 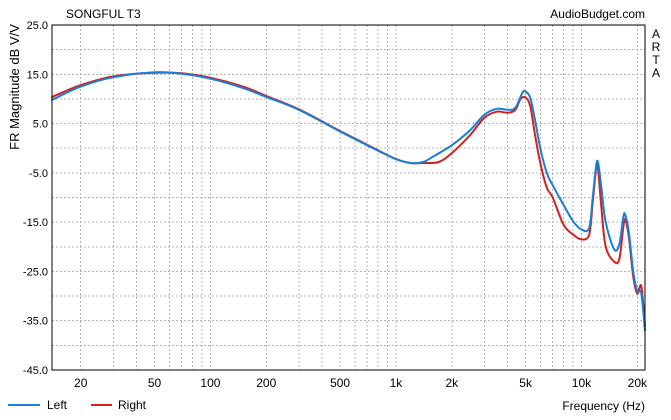 I want to click on side-label-char: R, so click(x=656, y=47).